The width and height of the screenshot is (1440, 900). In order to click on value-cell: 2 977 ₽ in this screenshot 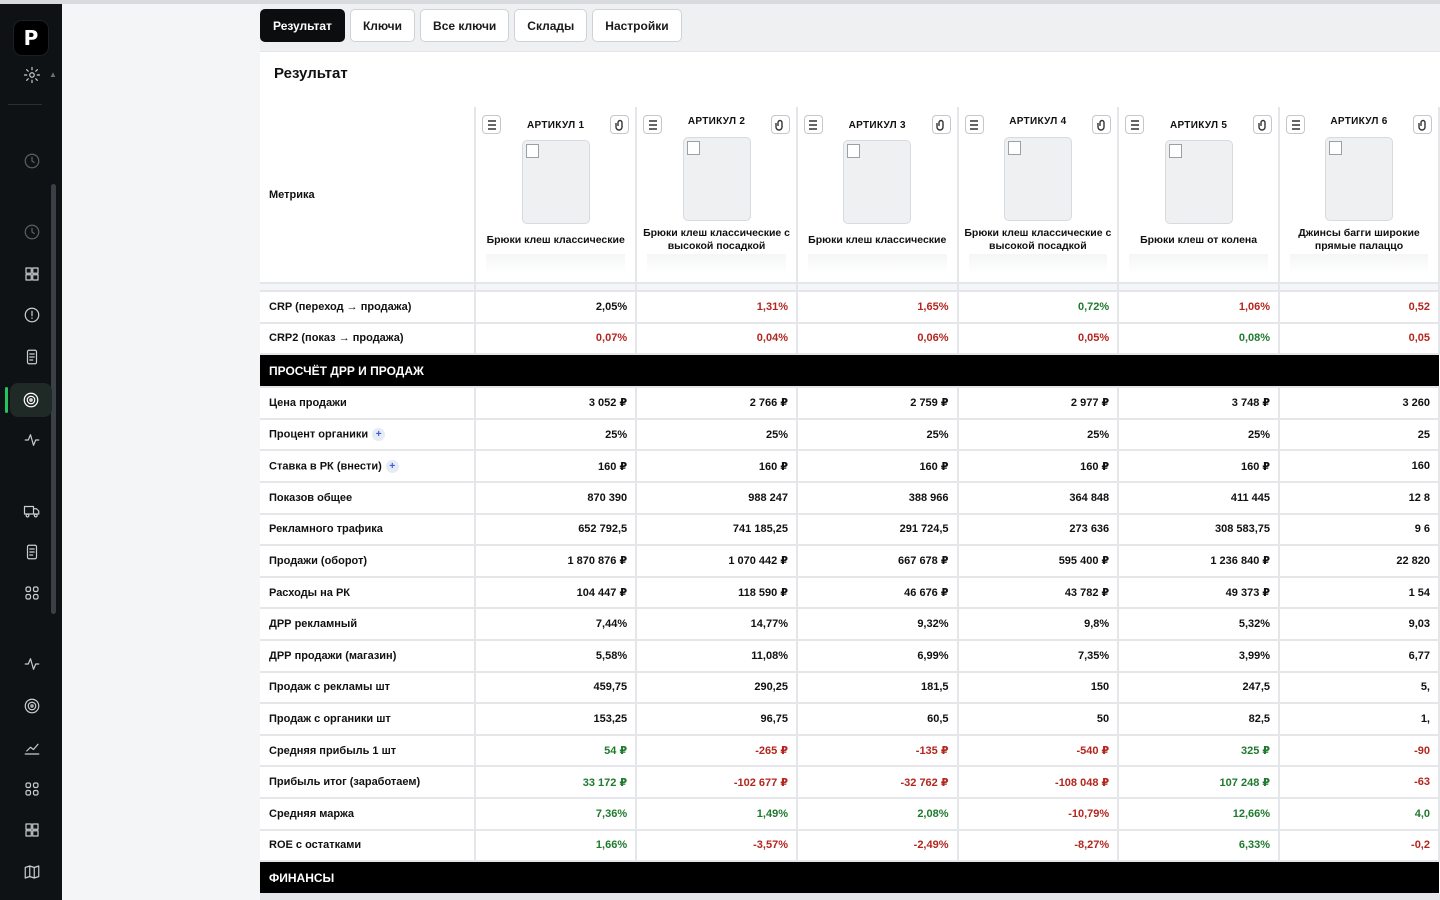, I will do `click(1038, 403)`.